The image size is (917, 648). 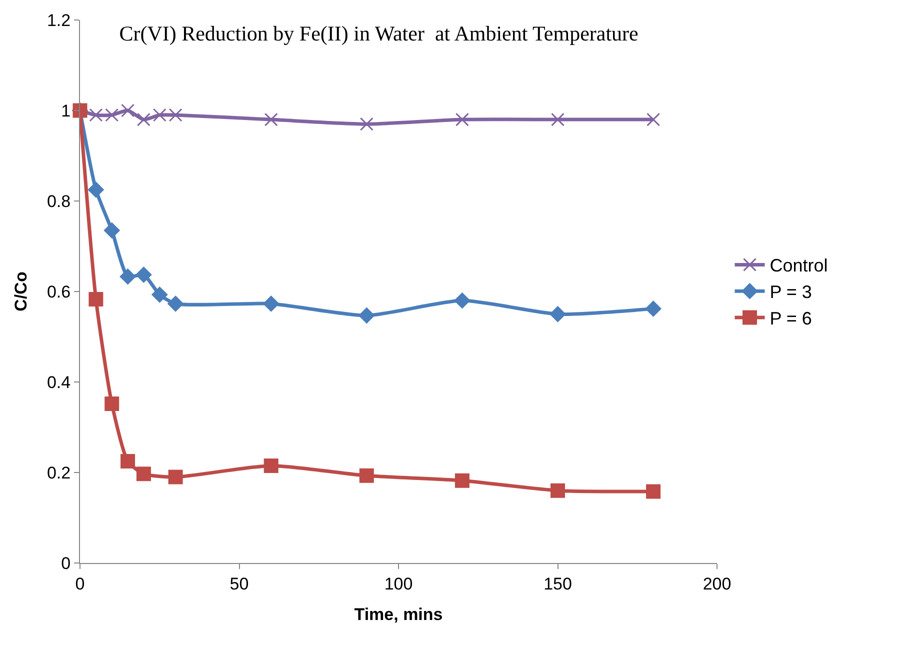 What do you see at coordinates (66, 563) in the screenshot?
I see `y-tick-label: 0` at bounding box center [66, 563].